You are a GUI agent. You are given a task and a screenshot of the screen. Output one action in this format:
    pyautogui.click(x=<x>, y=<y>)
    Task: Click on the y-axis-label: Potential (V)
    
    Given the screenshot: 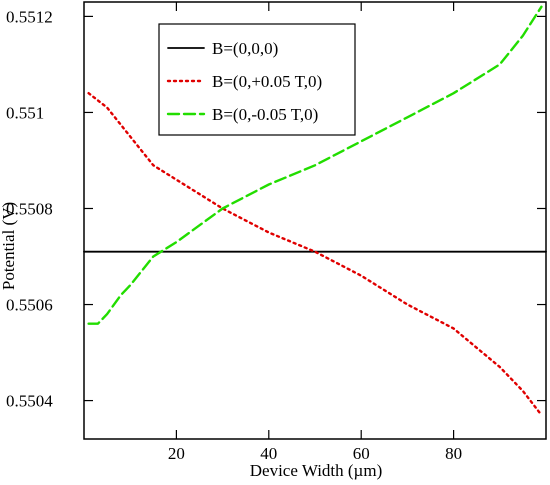 What is the action you would take?
    pyautogui.click(x=9, y=246)
    